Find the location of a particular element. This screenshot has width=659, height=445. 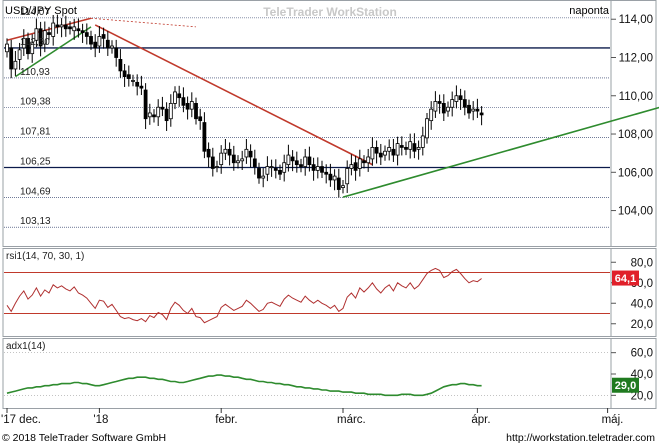

level-label: 112,50 is located at coordinates (35, 42).